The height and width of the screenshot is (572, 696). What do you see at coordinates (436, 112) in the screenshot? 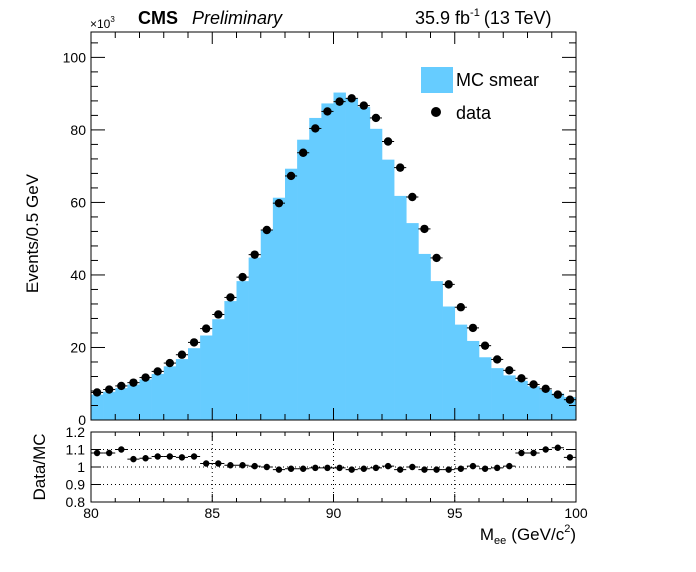
I see `legend-marker-data` at bounding box center [436, 112].